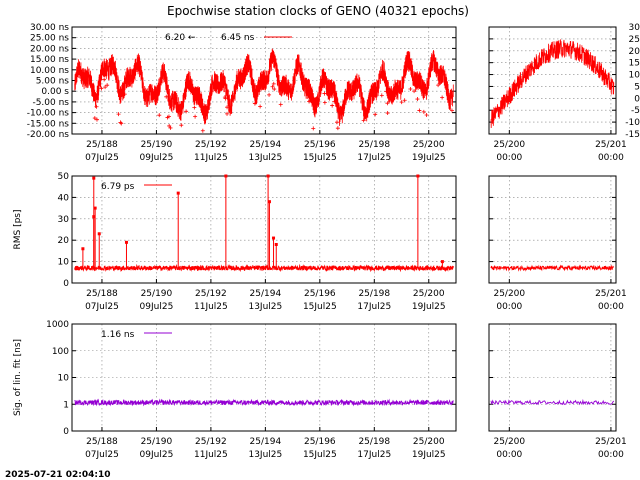 This screenshot has width=640, height=480. I want to click on timestamp: 2025-07-21 02:04:10, so click(57, 475).